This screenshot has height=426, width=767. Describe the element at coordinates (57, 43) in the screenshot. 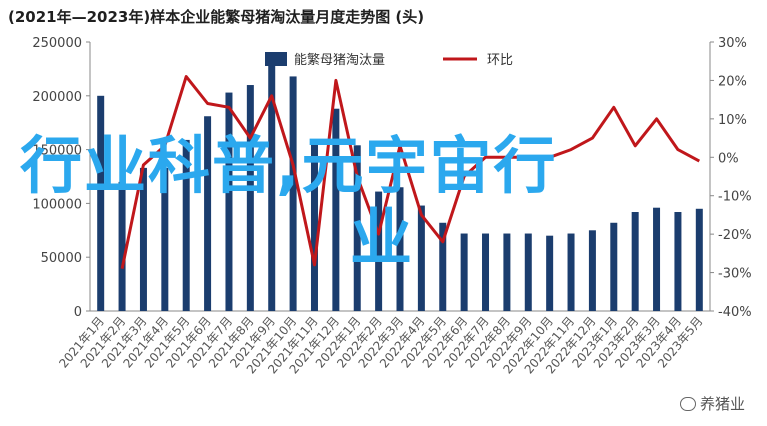

I see `left-tick-label: 250000` at that location.